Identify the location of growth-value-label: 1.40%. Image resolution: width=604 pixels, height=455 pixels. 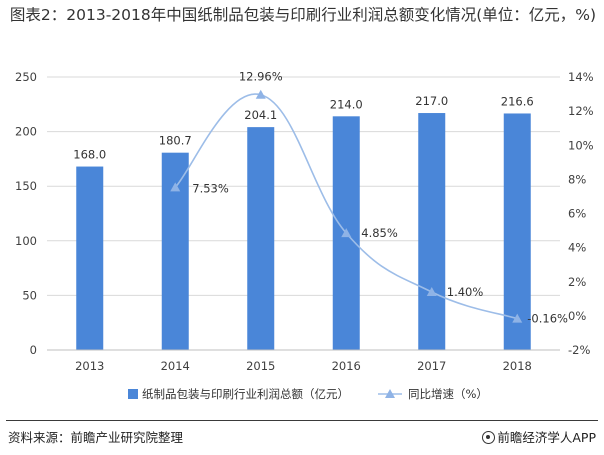
(465, 292).